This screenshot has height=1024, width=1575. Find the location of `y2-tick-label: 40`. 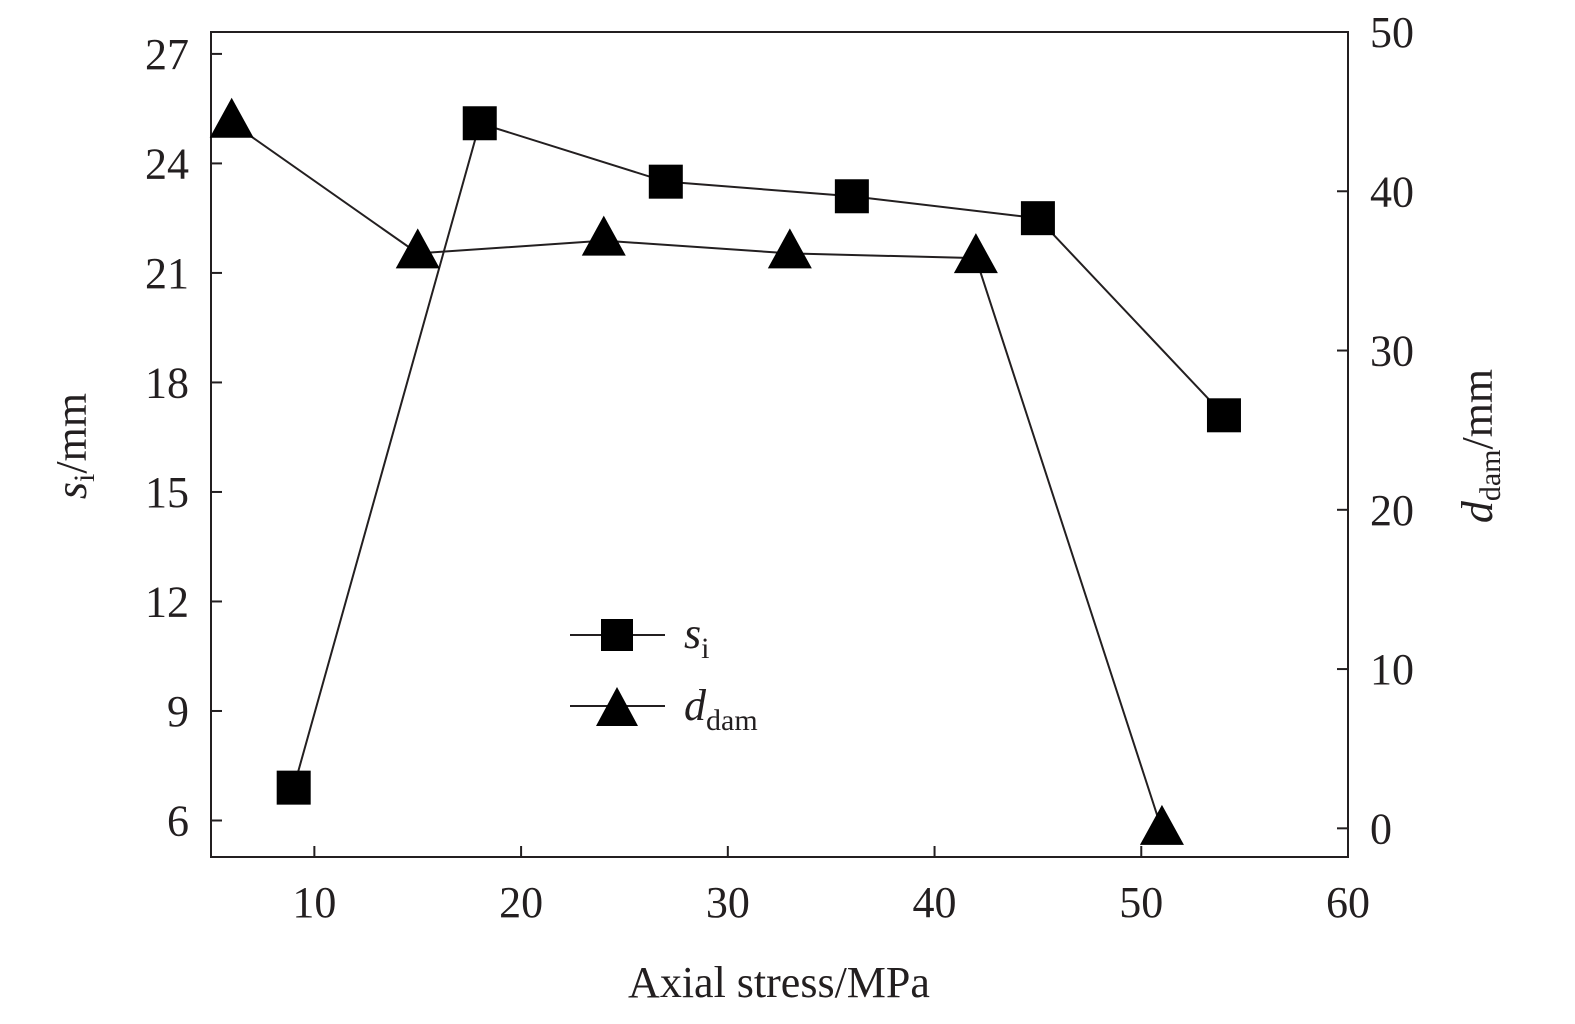

y2-tick-label: 40 is located at coordinates (1392, 191).